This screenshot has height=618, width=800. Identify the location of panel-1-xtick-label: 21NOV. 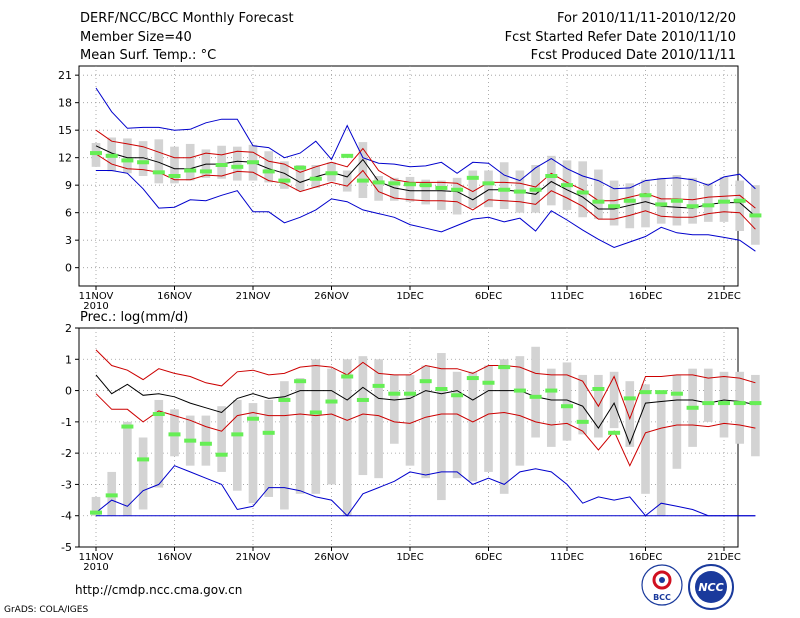
(253, 557).